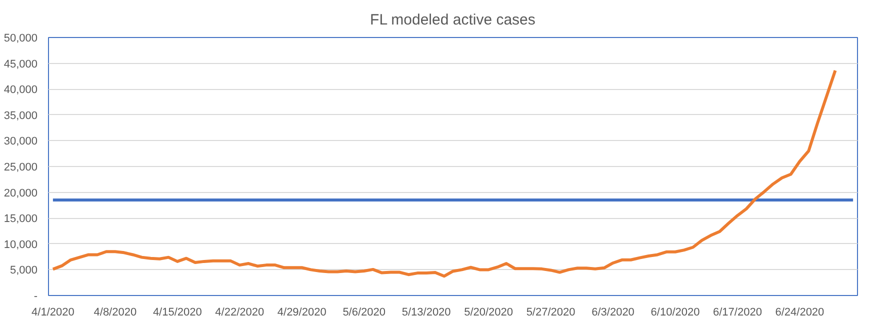 This screenshot has width=872, height=321. Describe the element at coordinates (426, 312) in the screenshot. I see `x-tick-label: 5/13/2020` at that location.